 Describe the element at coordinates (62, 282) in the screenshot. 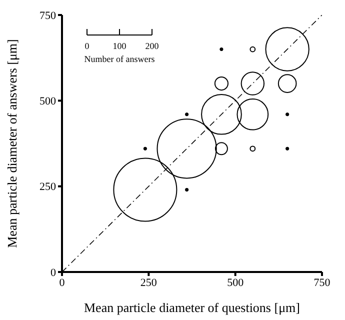

I see `x-tick-label: 0` at that location.